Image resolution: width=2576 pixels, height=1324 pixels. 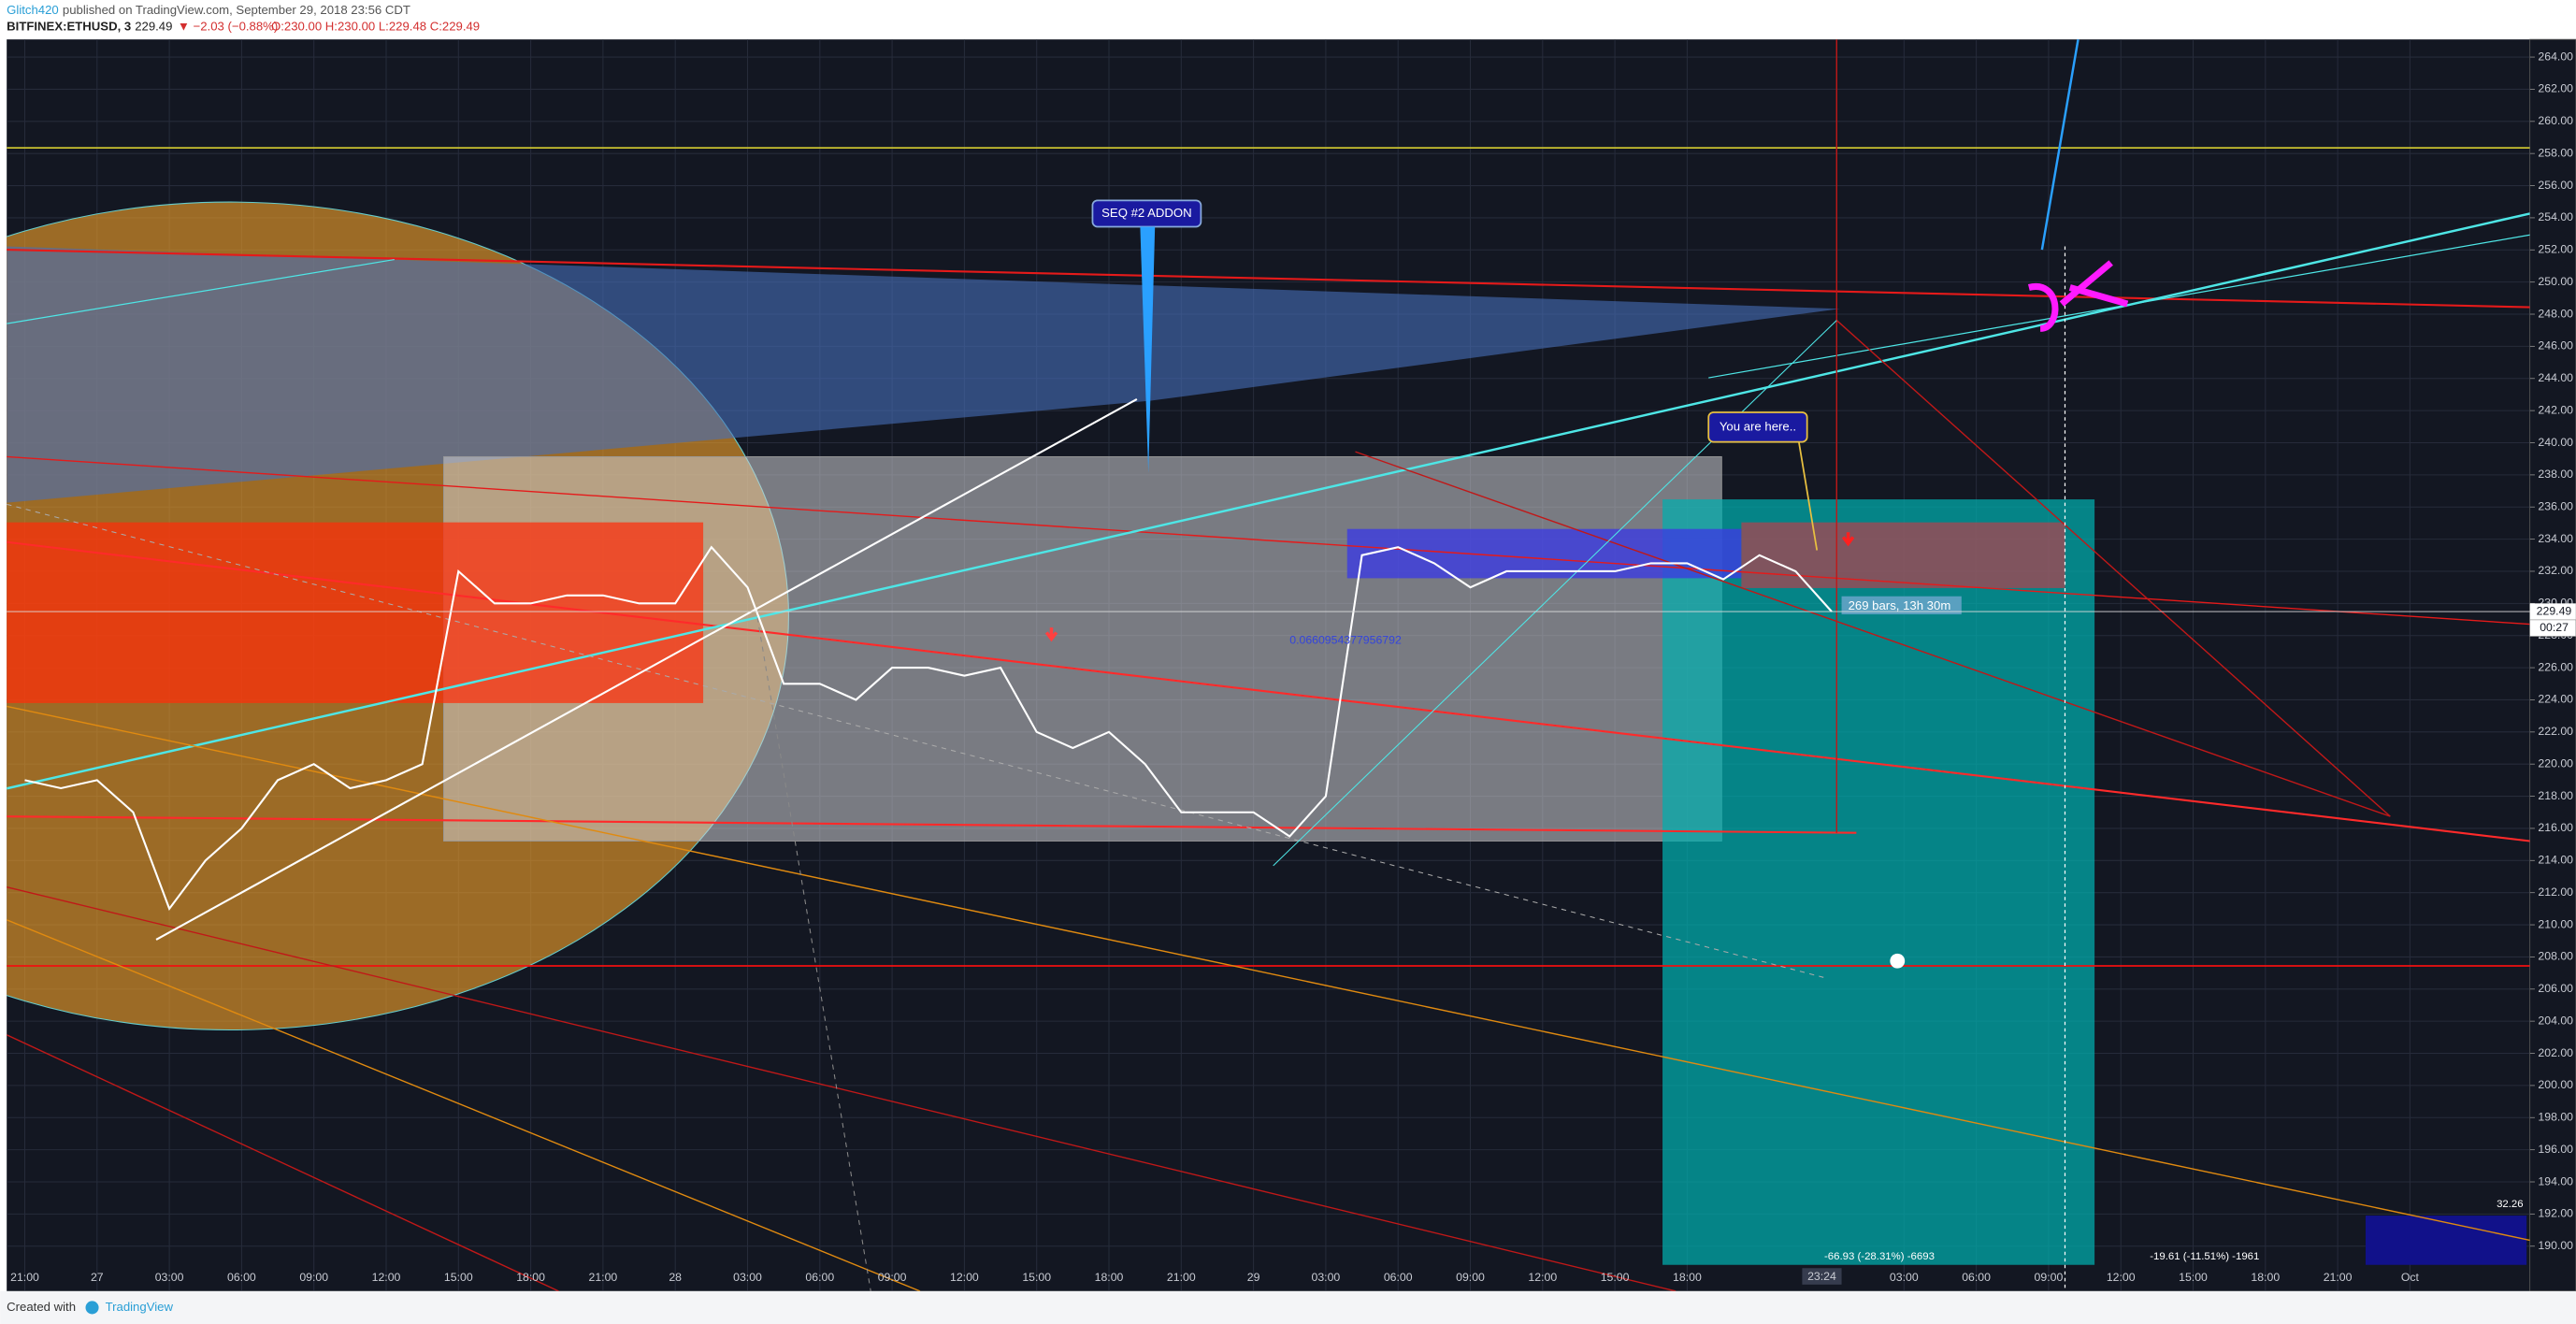 I want to click on y-tick-label: 244.00, so click(x=2556, y=377).